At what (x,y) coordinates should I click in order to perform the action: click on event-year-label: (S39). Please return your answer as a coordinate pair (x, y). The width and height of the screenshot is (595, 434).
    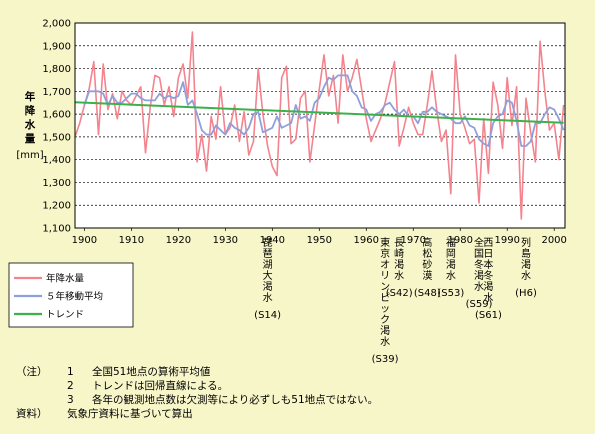
    Looking at the image, I should click on (385, 359).